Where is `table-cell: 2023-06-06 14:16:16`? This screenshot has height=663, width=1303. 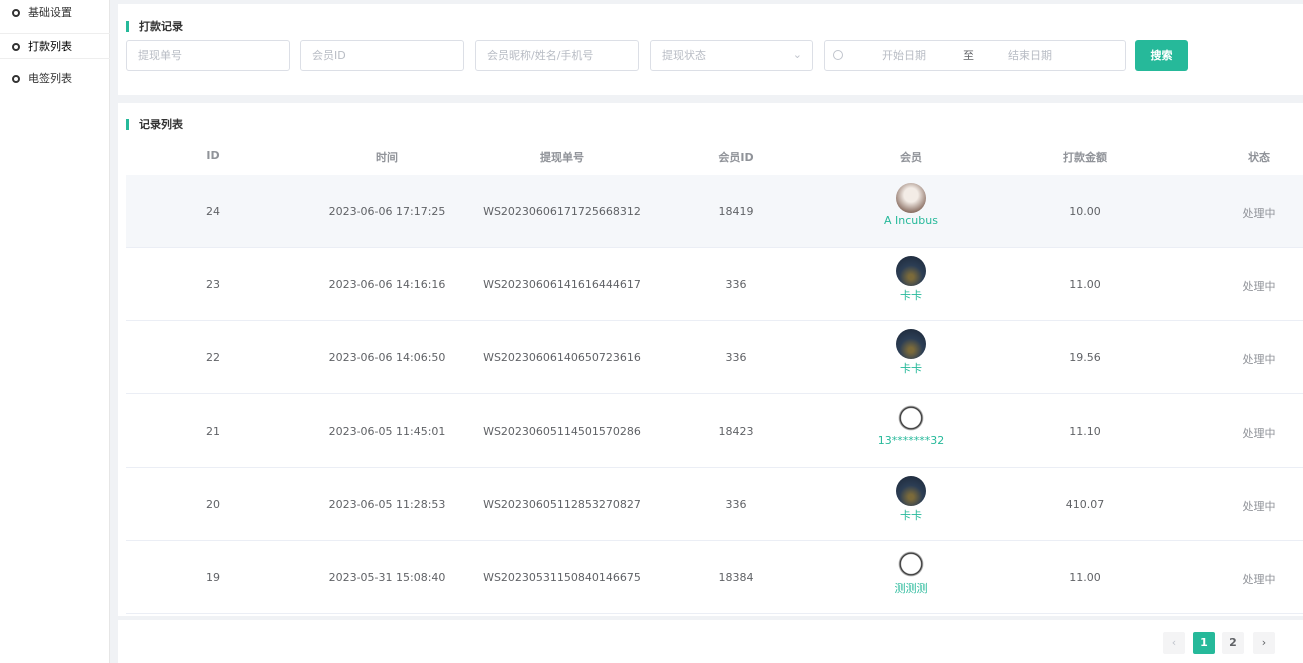 table-cell: 2023-06-06 14:16:16 is located at coordinates (387, 285).